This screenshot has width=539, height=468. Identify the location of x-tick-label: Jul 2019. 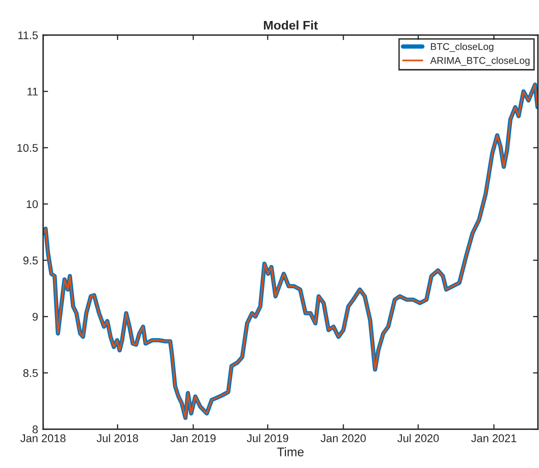
(267, 438).